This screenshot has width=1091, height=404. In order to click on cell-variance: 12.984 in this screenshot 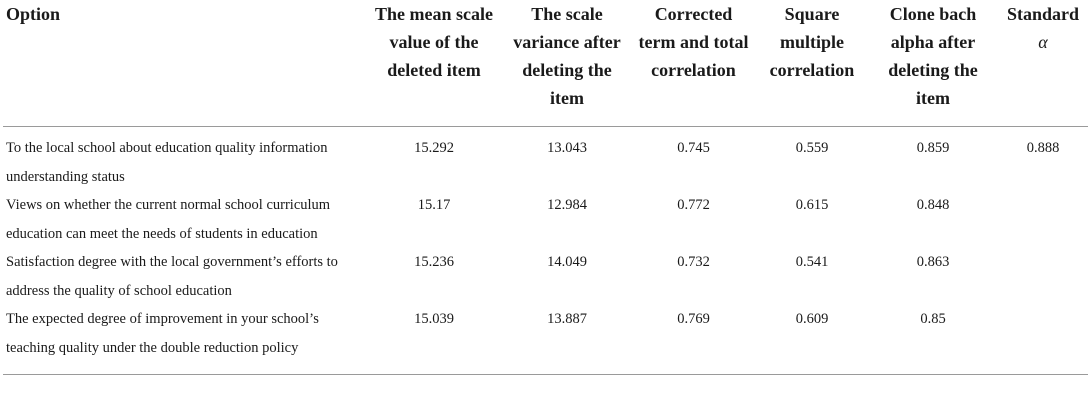, I will do `click(567, 205)`.